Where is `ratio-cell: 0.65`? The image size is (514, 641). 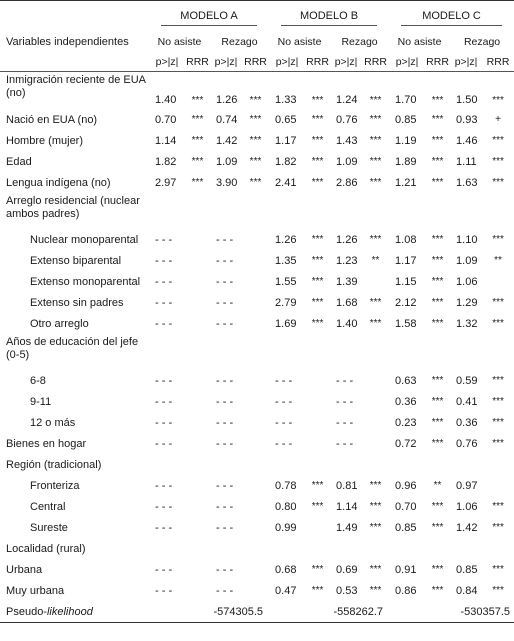
ratio-cell: 0.65 is located at coordinates (286, 119).